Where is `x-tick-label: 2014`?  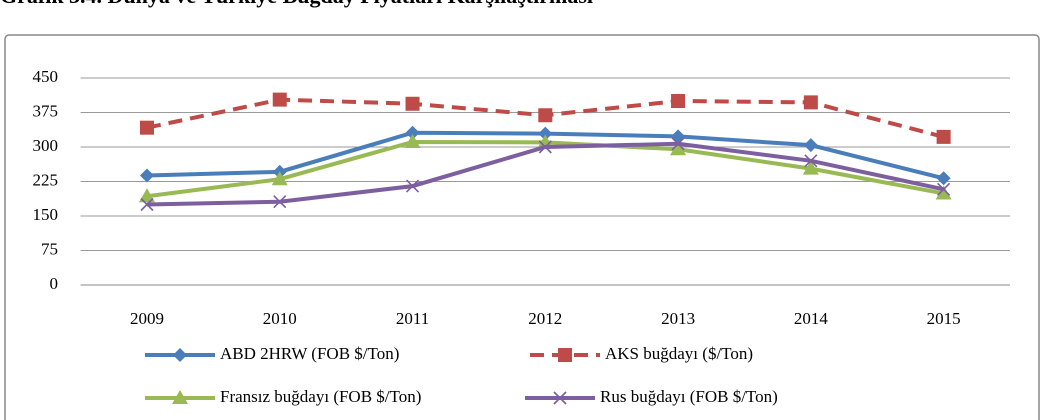 x-tick-label: 2014 is located at coordinates (811, 318).